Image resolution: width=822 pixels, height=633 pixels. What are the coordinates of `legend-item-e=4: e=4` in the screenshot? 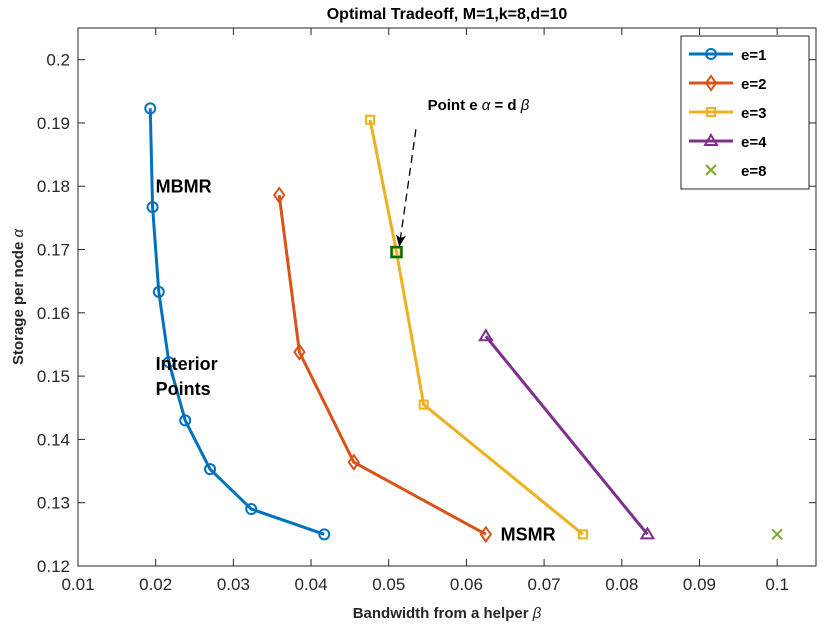 It's located at (728, 142).